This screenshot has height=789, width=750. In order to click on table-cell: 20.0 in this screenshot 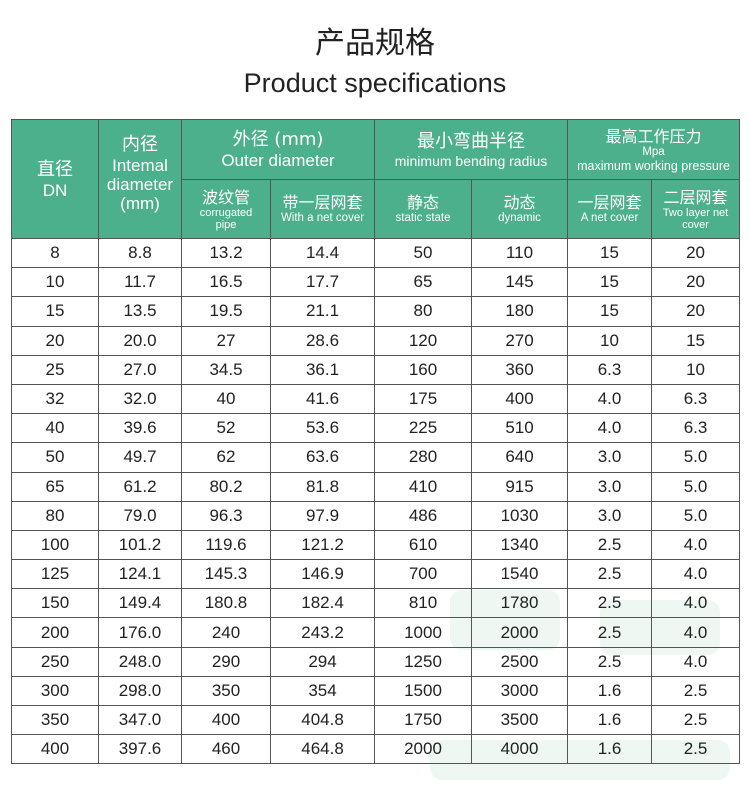, I will do `click(140, 340)`.